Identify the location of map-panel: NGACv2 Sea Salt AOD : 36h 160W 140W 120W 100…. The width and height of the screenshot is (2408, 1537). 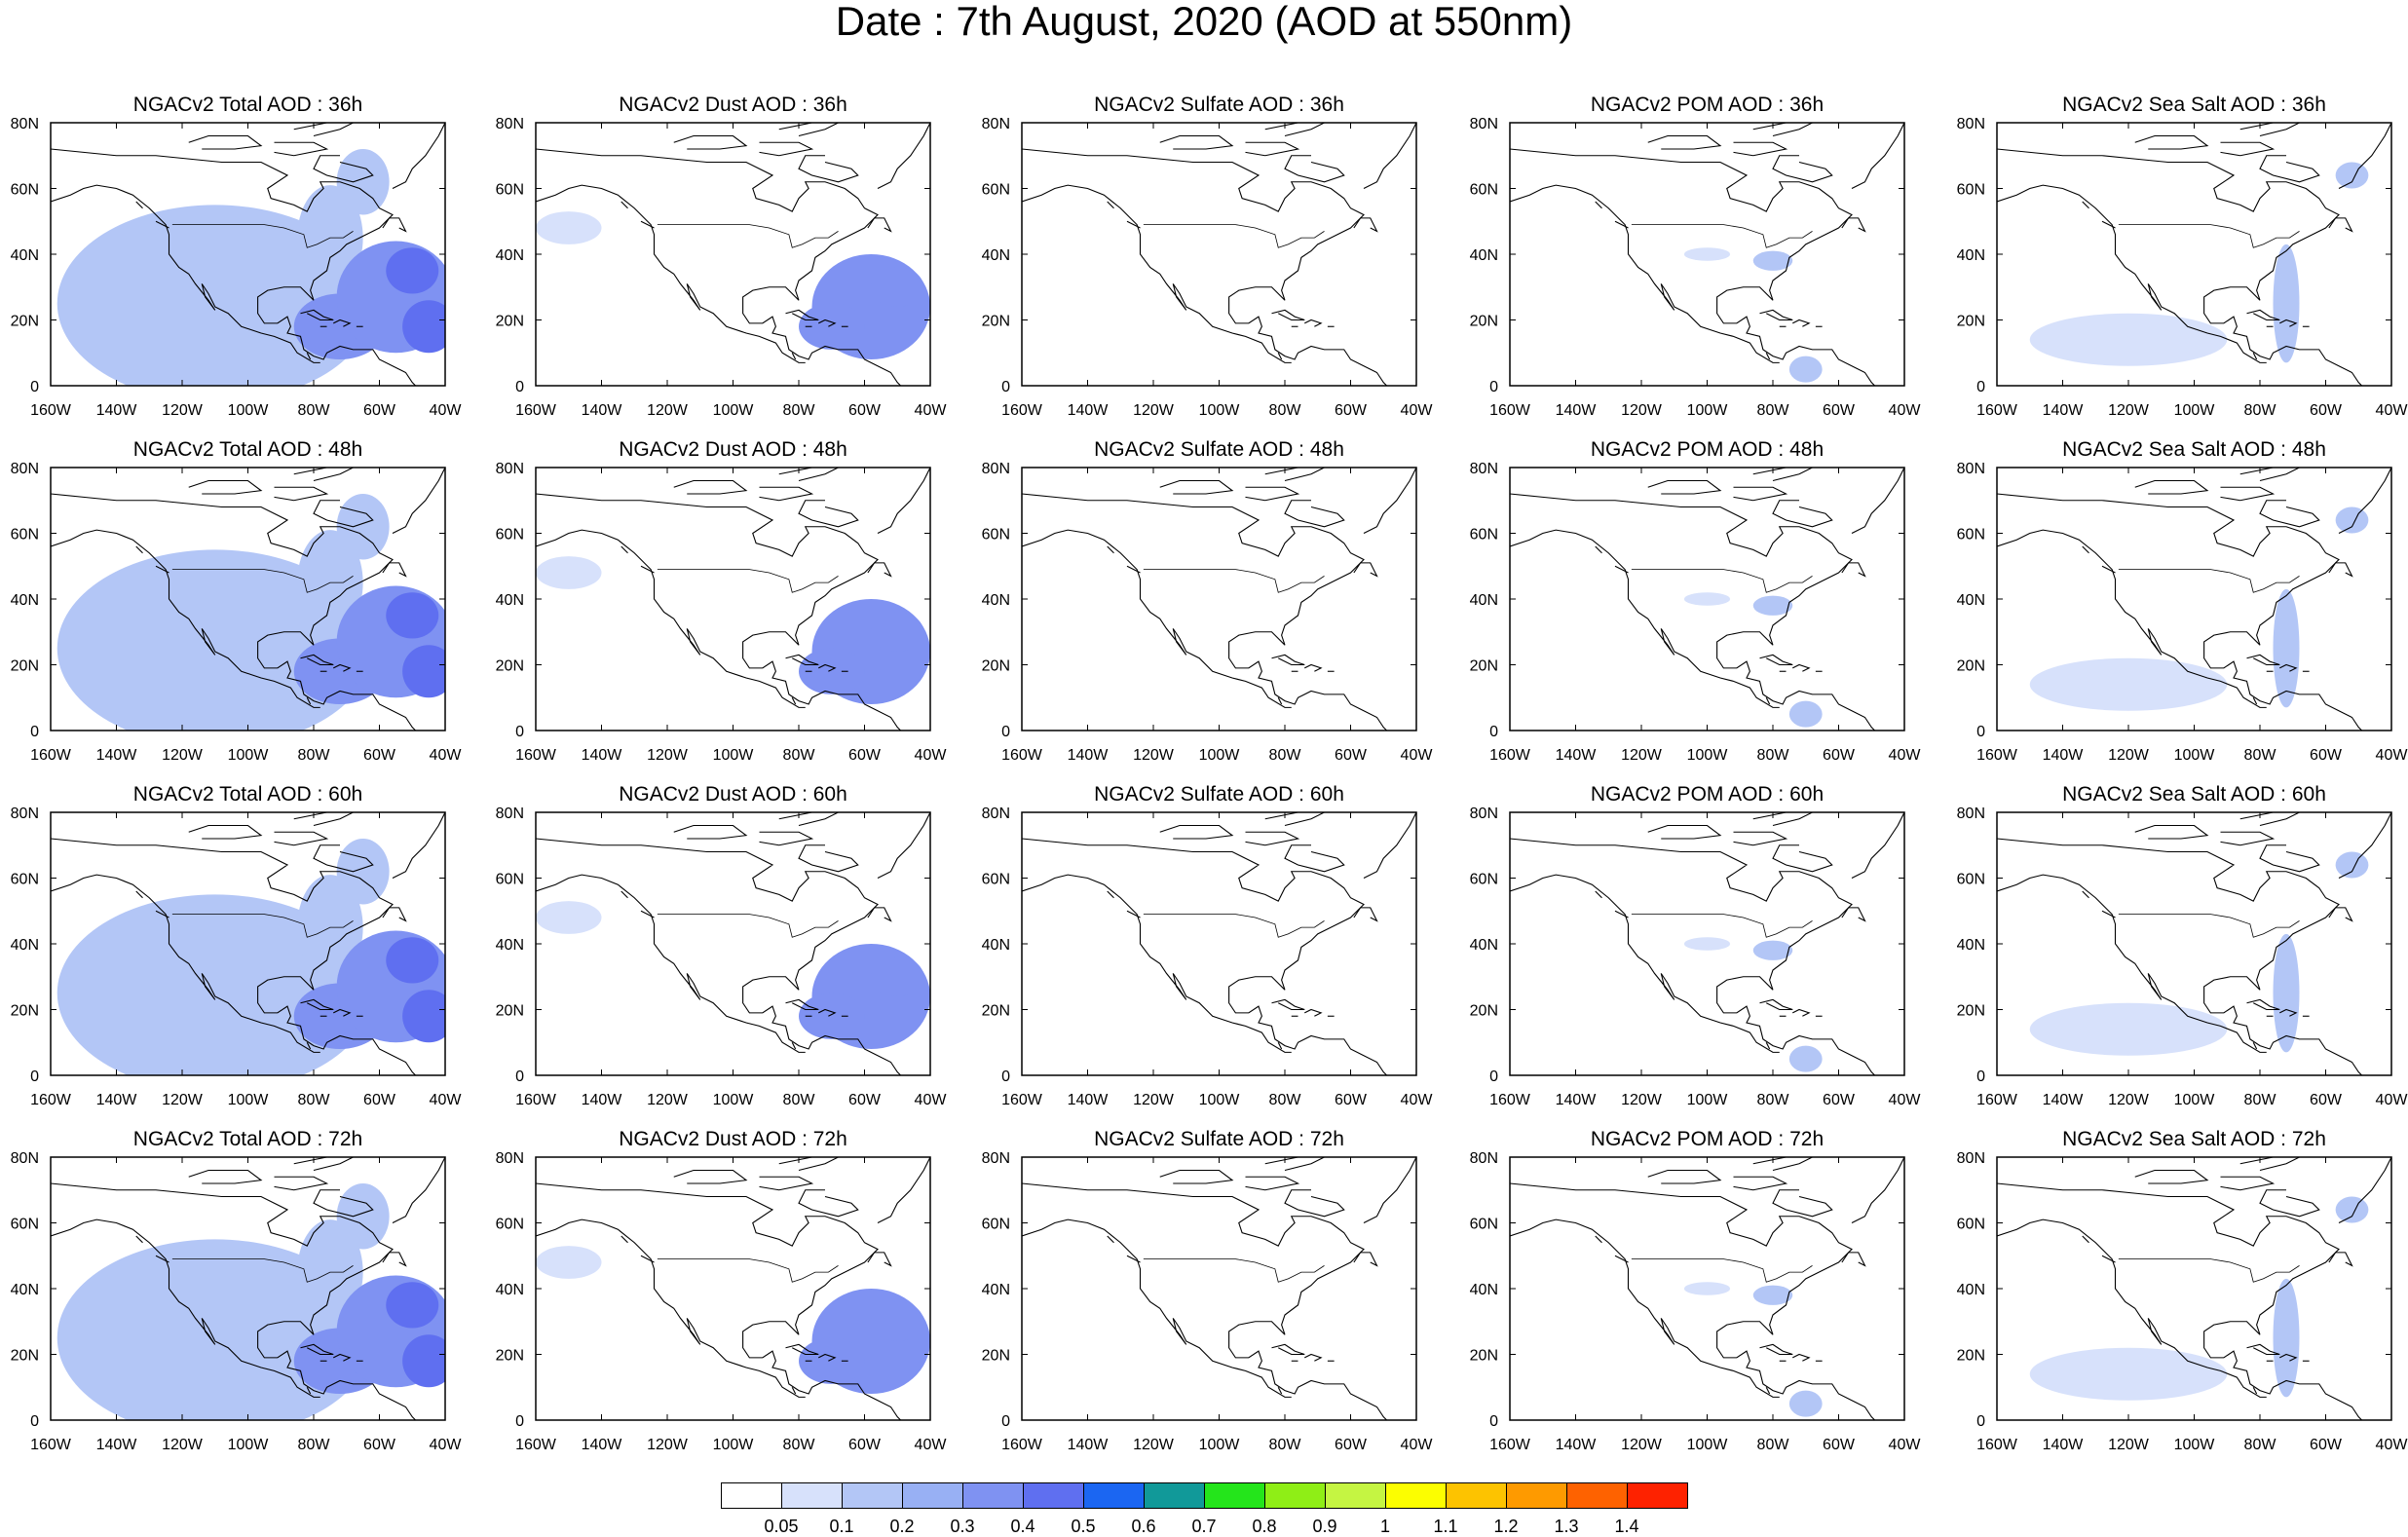
(2182, 256).